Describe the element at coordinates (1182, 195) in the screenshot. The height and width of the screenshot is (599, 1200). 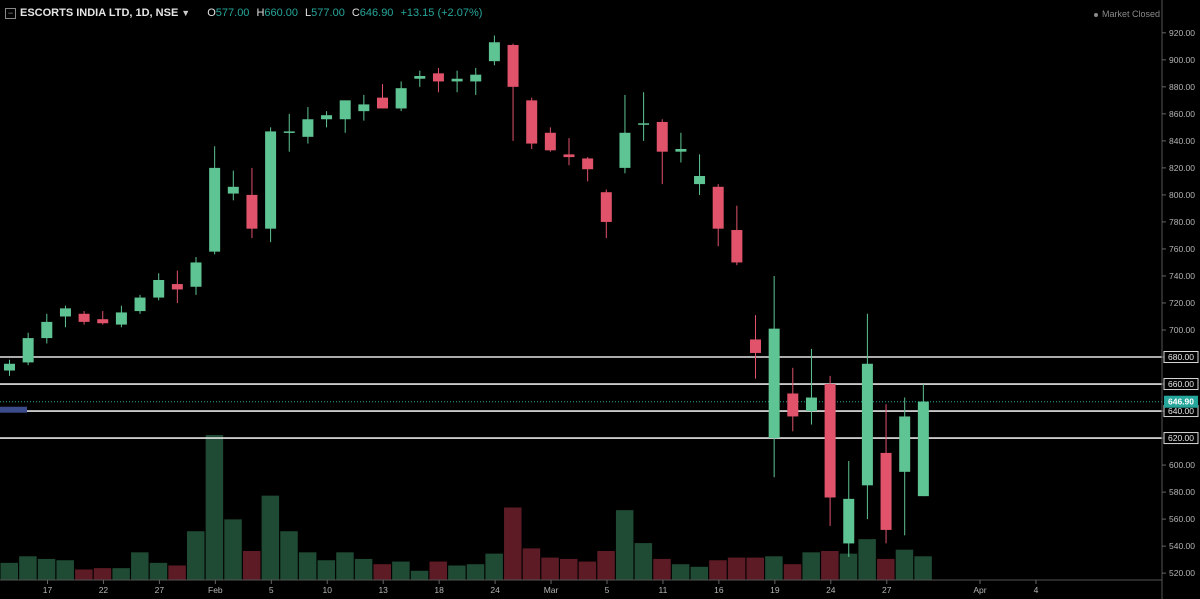
I see `price-tick-label: 800.00` at that location.